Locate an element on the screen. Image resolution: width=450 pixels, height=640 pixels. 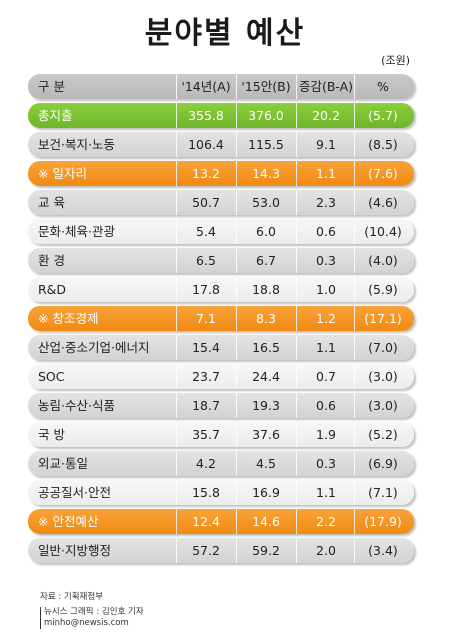
header-percent: % is located at coordinates (383, 86).